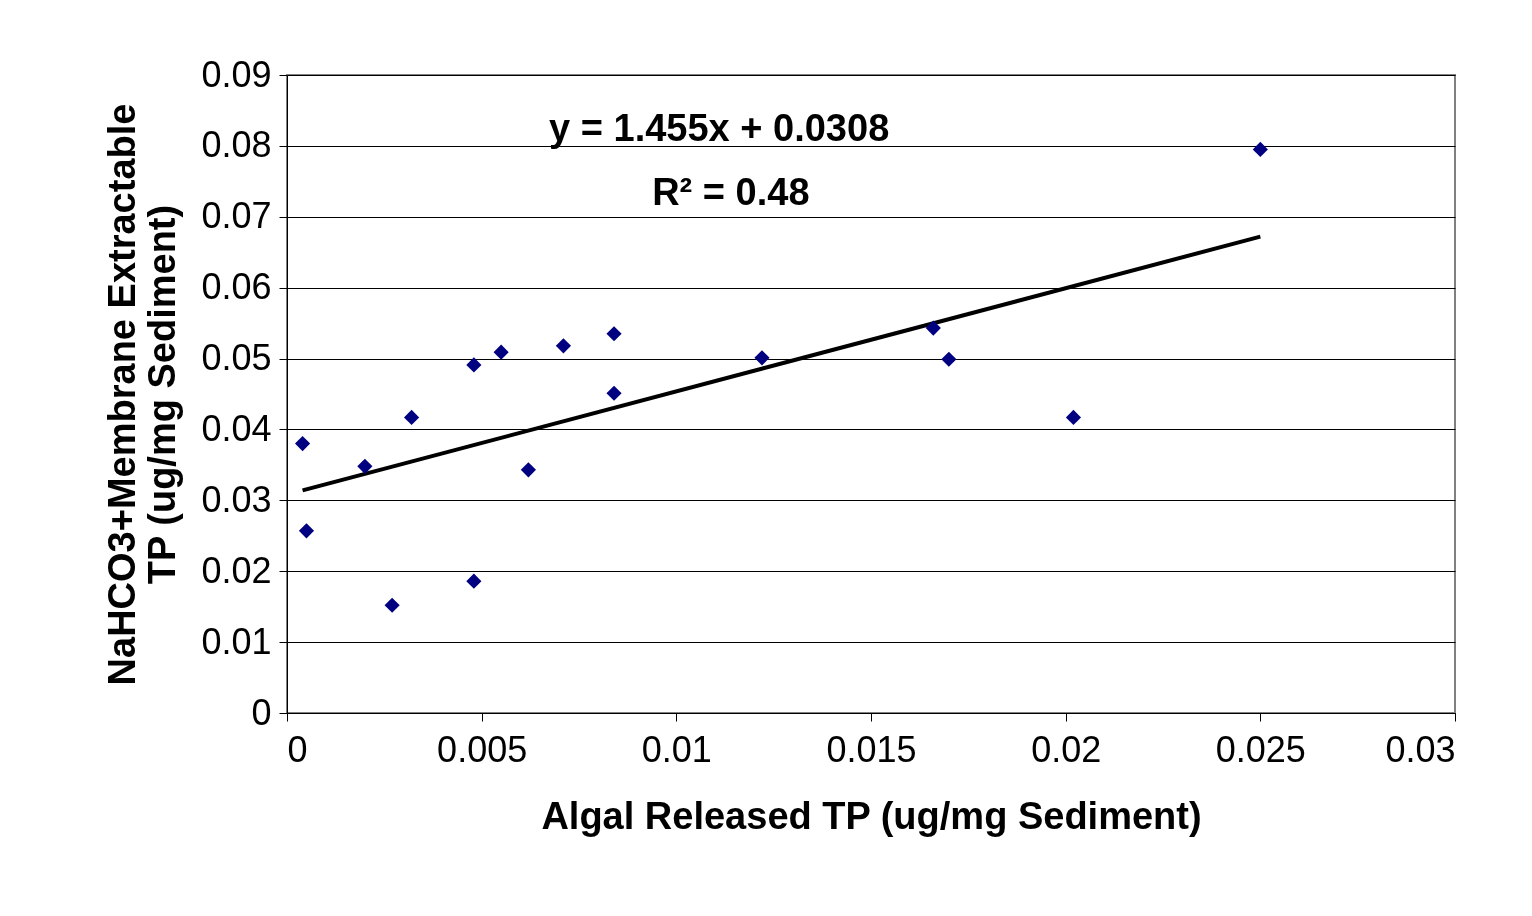  What do you see at coordinates (1420, 749) in the screenshot?
I see `x-tick-label: 0.03` at bounding box center [1420, 749].